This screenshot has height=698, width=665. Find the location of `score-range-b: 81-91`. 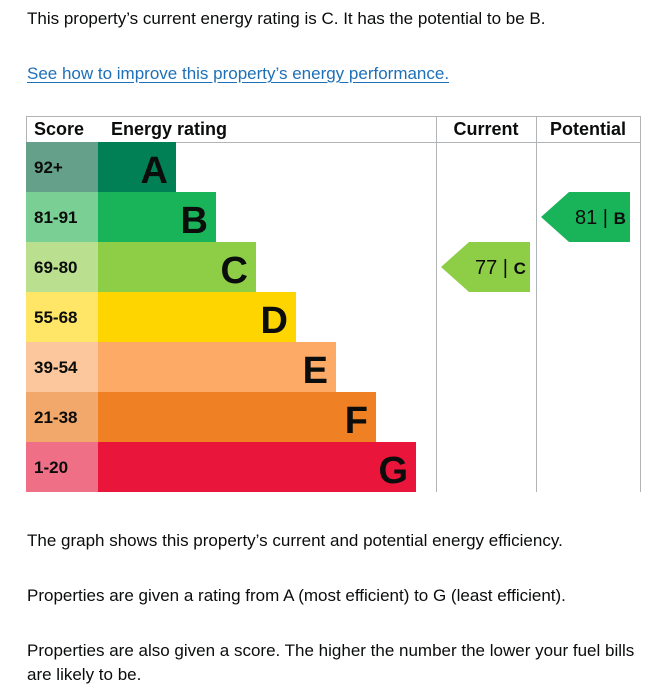

score-range-b: 81-91 is located at coordinates (55, 217).